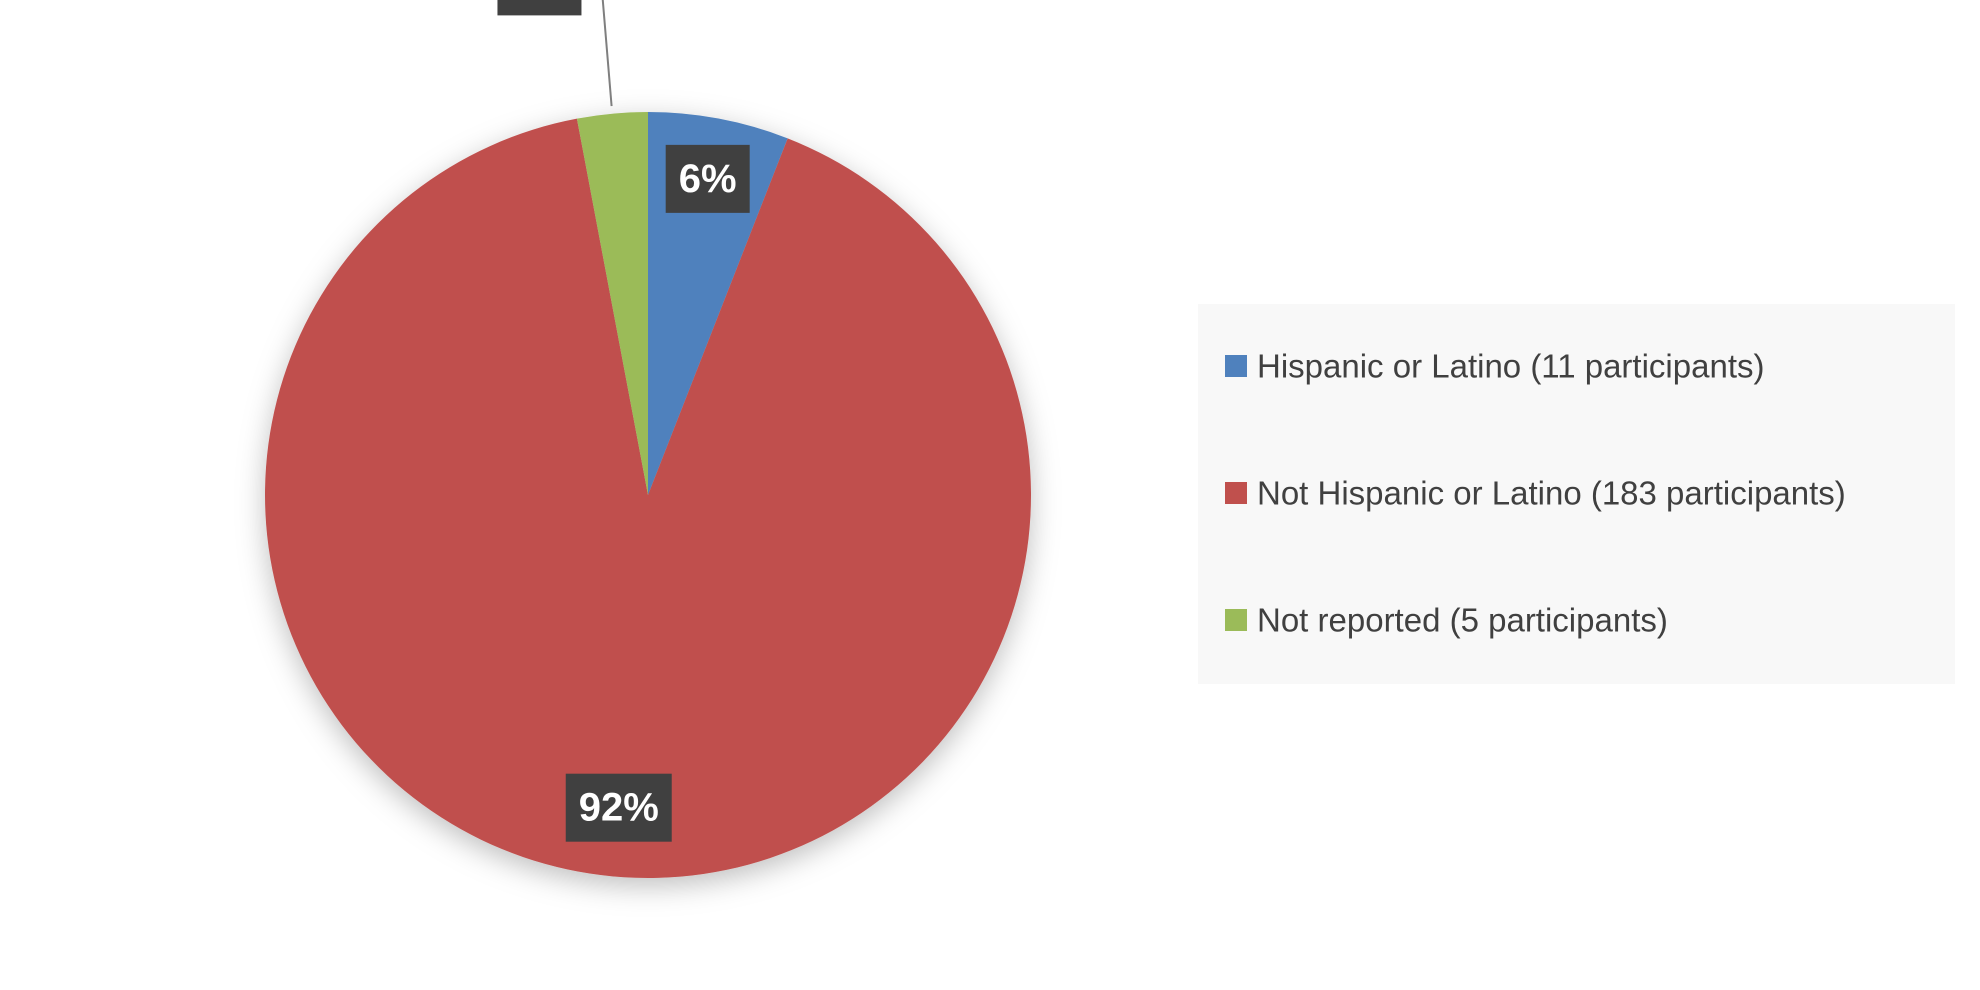  I want to click on data-label: 92%, so click(619, 808).